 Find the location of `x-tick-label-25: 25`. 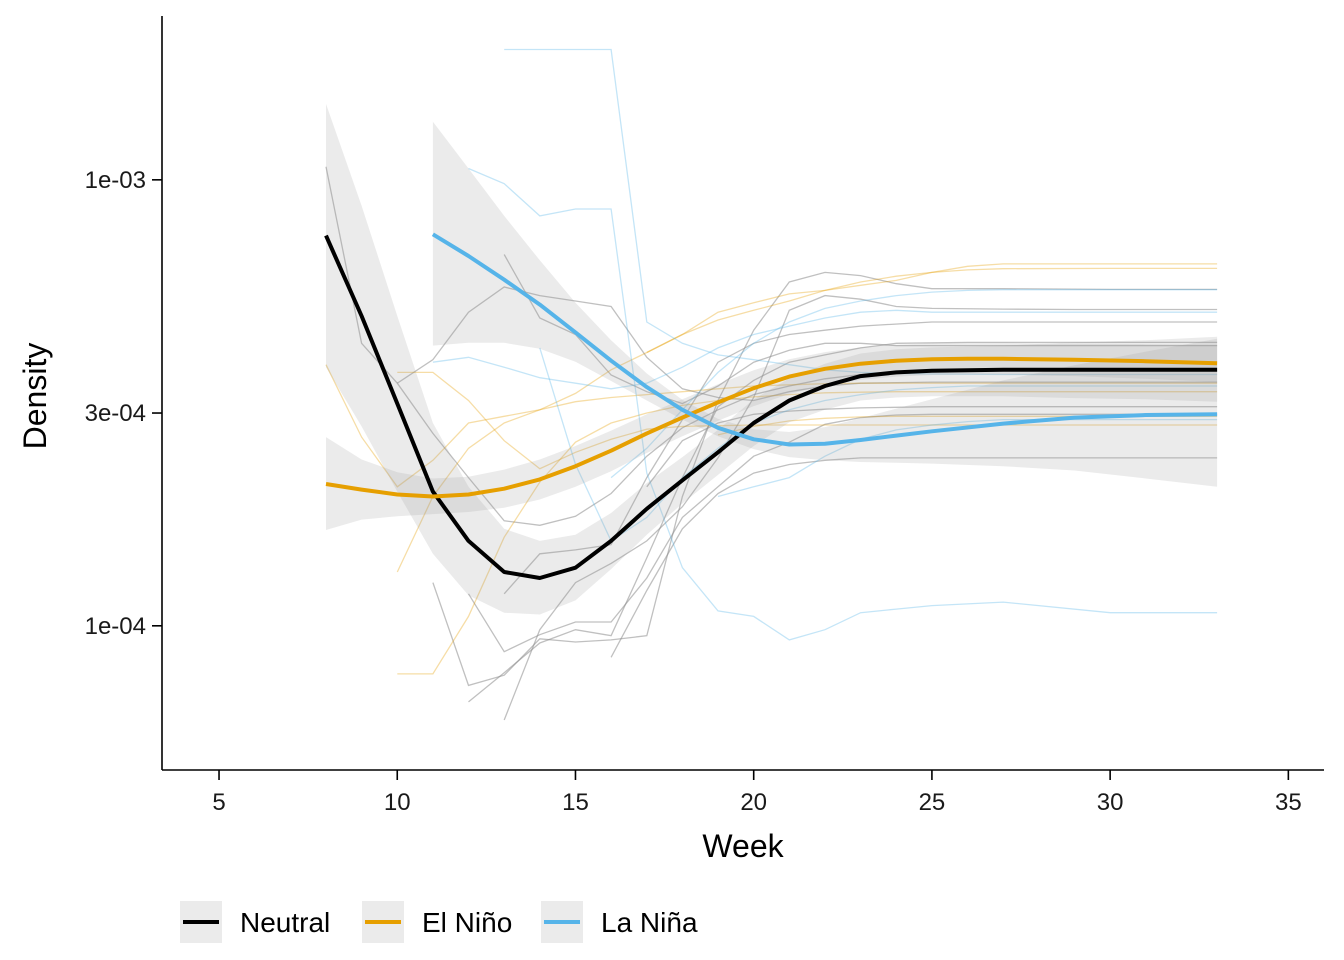

x-tick-label-25: 25 is located at coordinates (932, 802).